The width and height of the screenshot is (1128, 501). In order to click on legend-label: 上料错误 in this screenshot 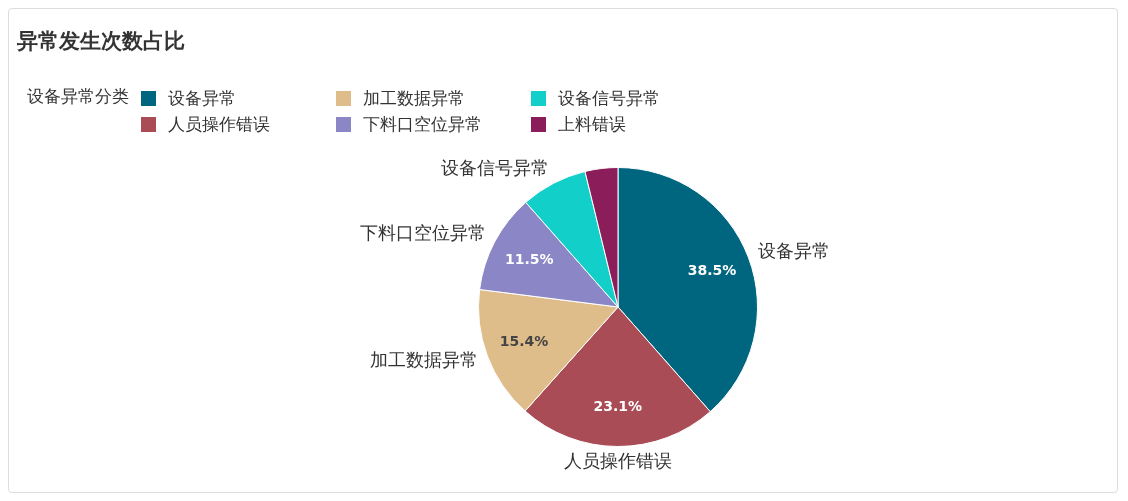, I will do `click(592, 124)`.